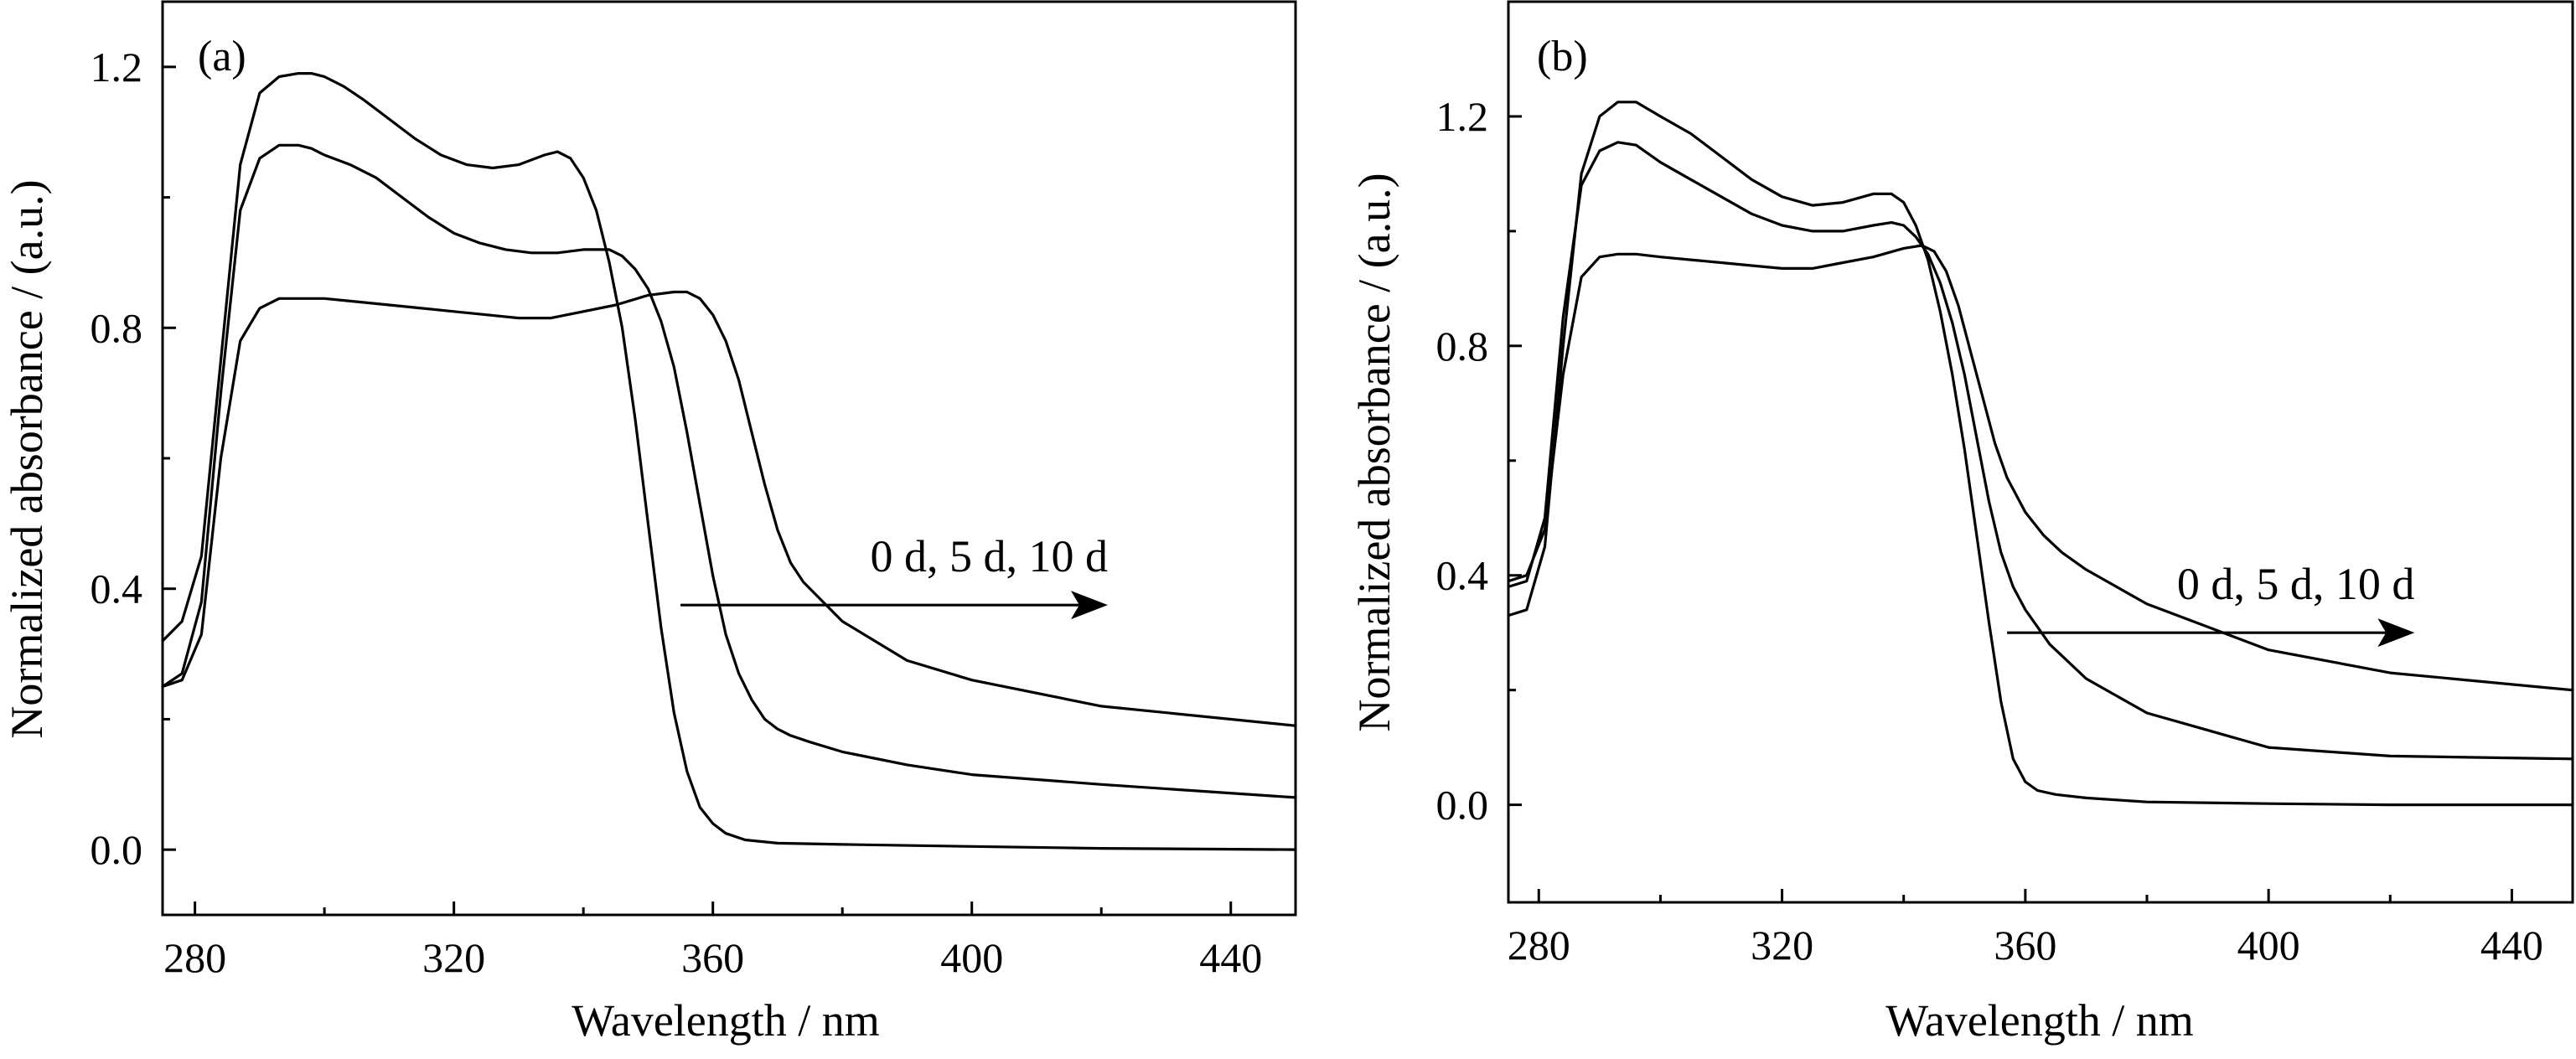  Describe the element at coordinates (1089, 606) in the screenshot. I see `panel-a-arrow-head` at that location.